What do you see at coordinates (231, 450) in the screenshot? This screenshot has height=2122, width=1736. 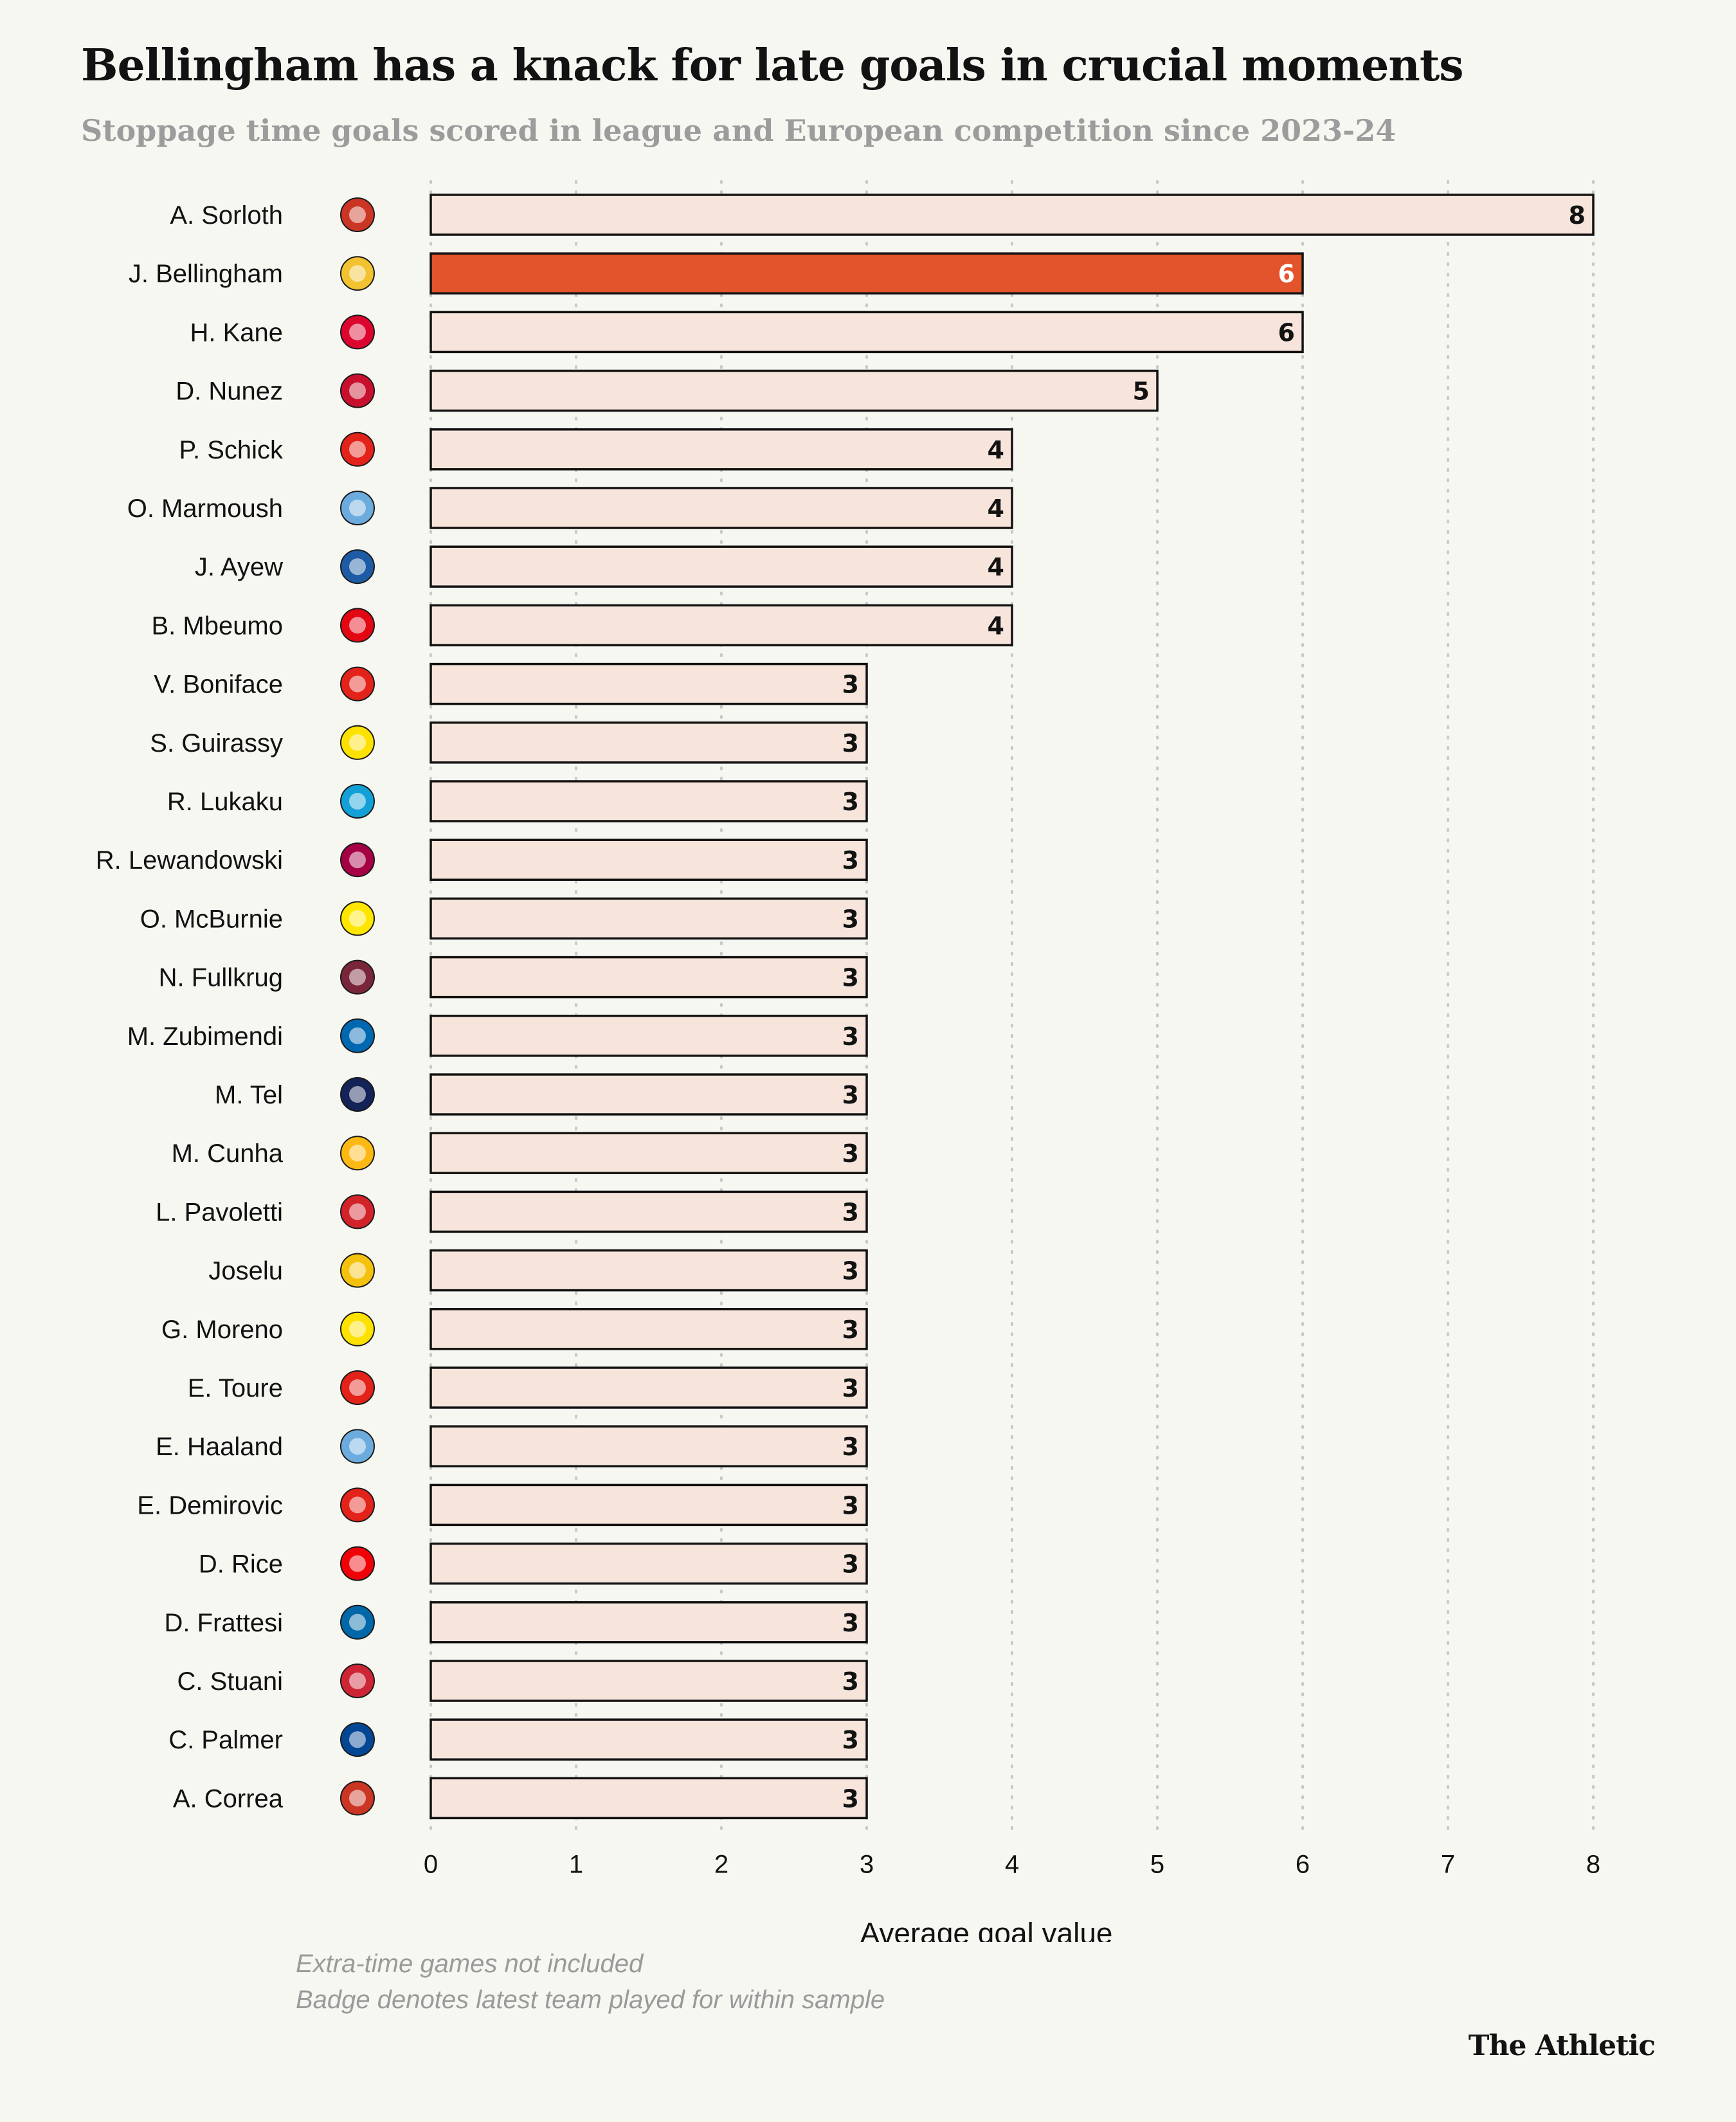 I see `player-name: P. Schick` at bounding box center [231, 450].